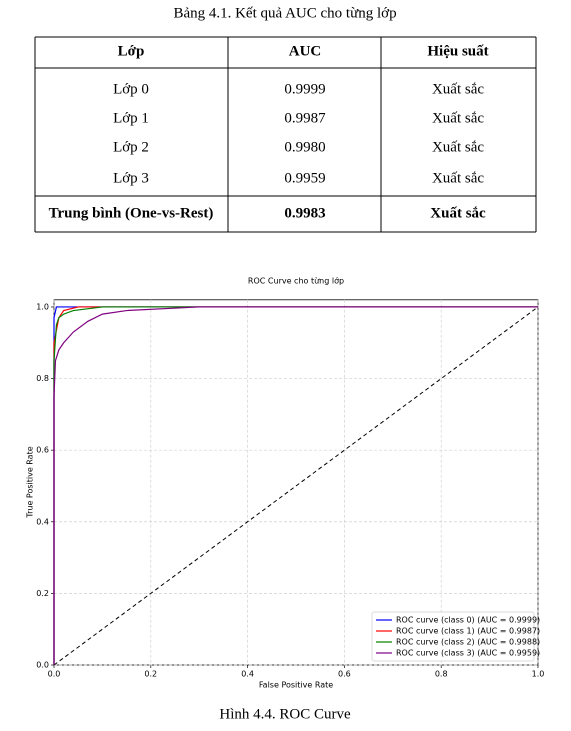  Describe the element at coordinates (131, 118) in the screenshot. I see `table-cell: Lớp 1` at that location.